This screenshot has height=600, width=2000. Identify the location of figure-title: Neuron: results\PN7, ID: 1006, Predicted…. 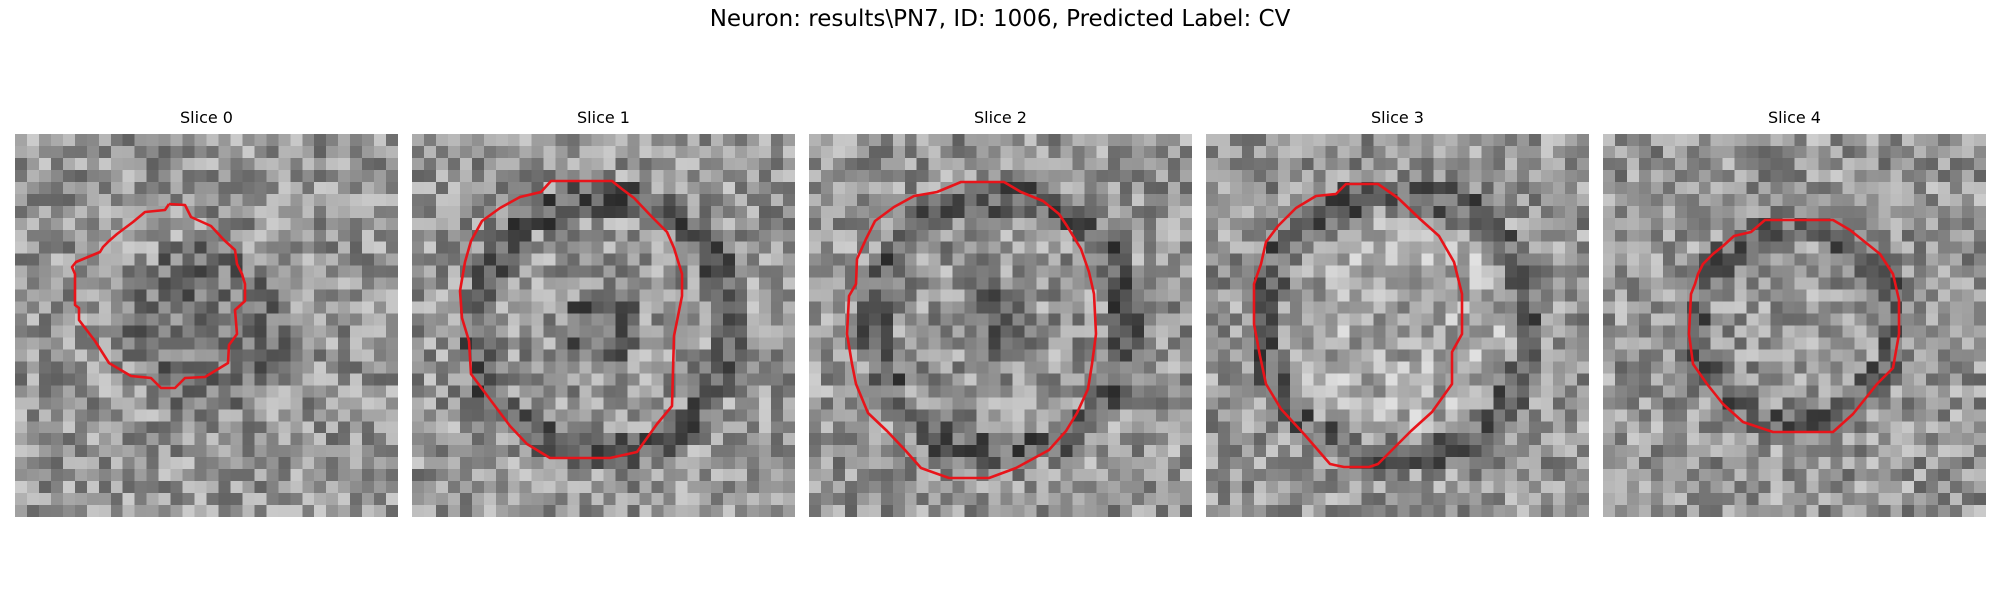
(1000, 19).